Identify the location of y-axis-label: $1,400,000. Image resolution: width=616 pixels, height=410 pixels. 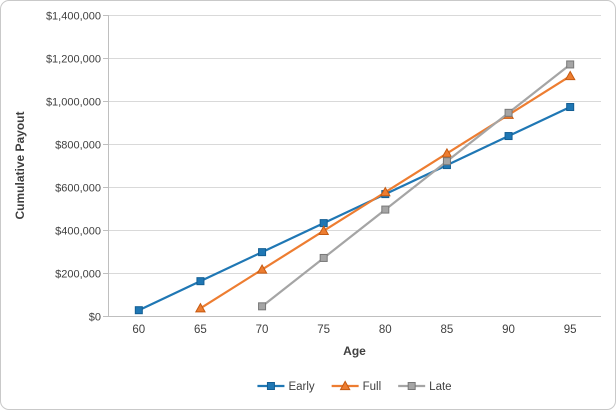
(73, 17).